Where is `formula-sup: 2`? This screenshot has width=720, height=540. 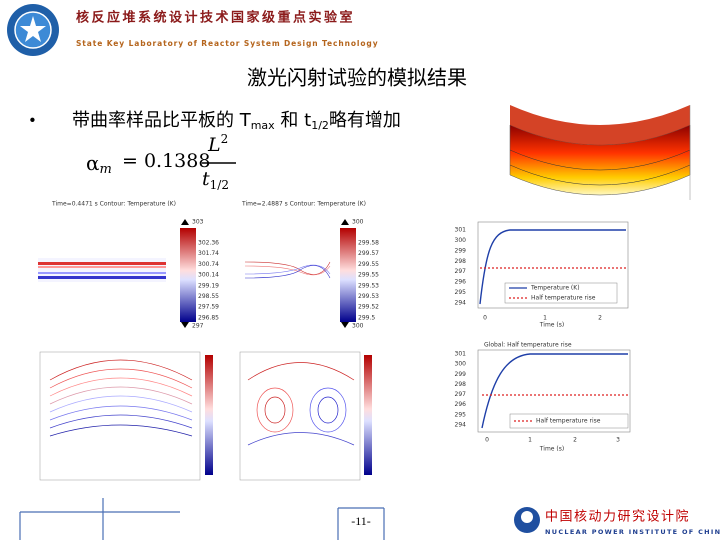 formula-sup: 2 is located at coordinates (225, 139).